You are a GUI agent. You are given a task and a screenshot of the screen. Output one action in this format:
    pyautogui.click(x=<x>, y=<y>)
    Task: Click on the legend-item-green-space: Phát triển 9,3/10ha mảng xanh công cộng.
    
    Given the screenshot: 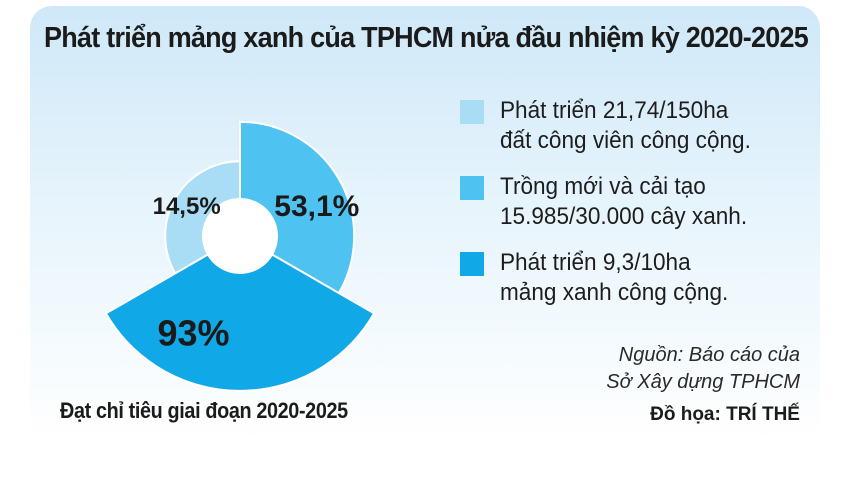 What is the action you would take?
    pyautogui.click(x=640, y=286)
    